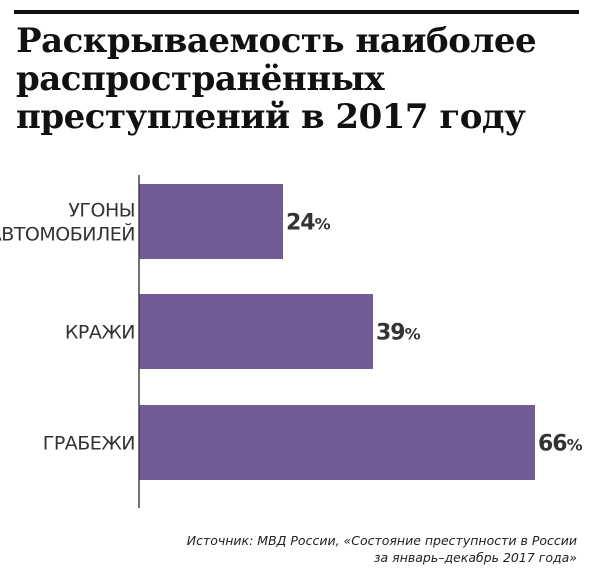  Describe the element at coordinates (89, 444) in the screenshot. I see `category-label-3-1: ГРАБЕЖИ` at that location.